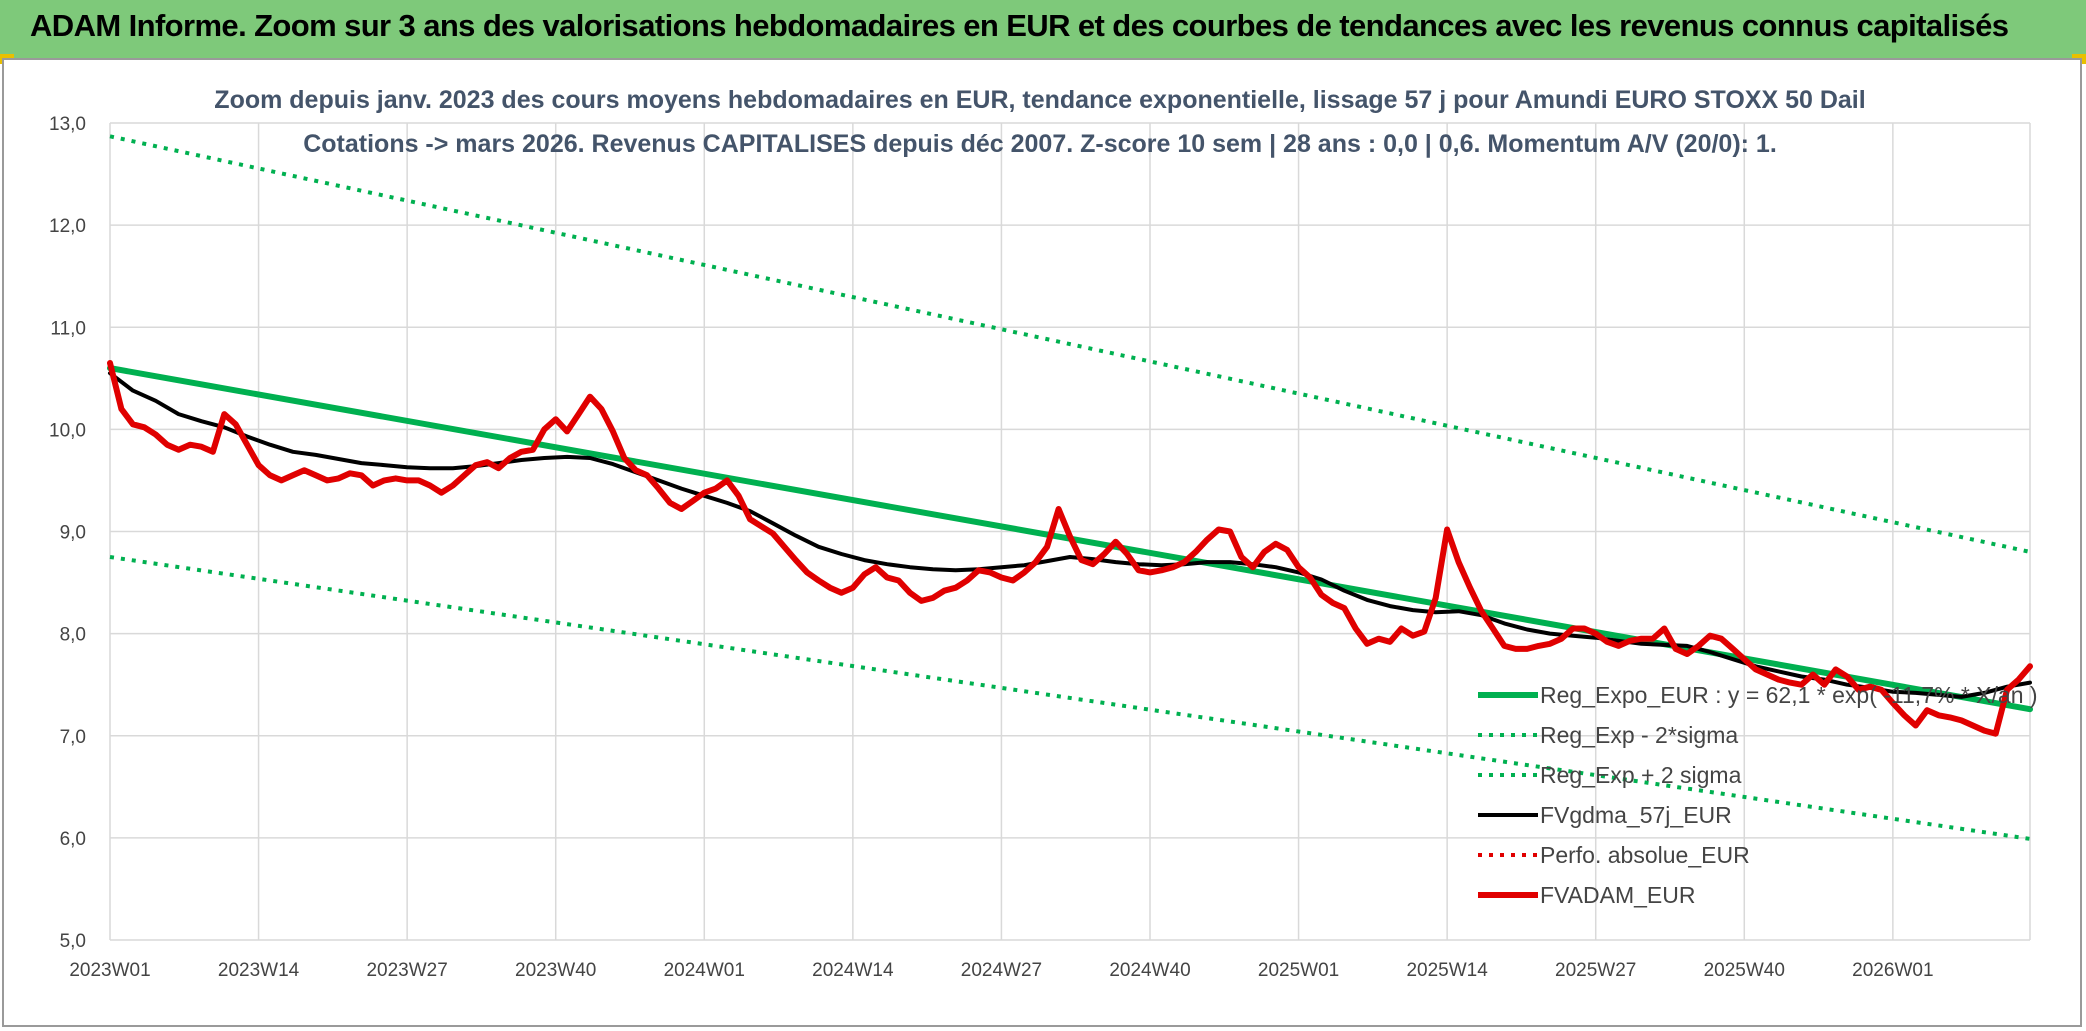  Describe the element at coordinates (1149, 970) in the screenshot. I see `x-tick-label: 2024W40` at that location.